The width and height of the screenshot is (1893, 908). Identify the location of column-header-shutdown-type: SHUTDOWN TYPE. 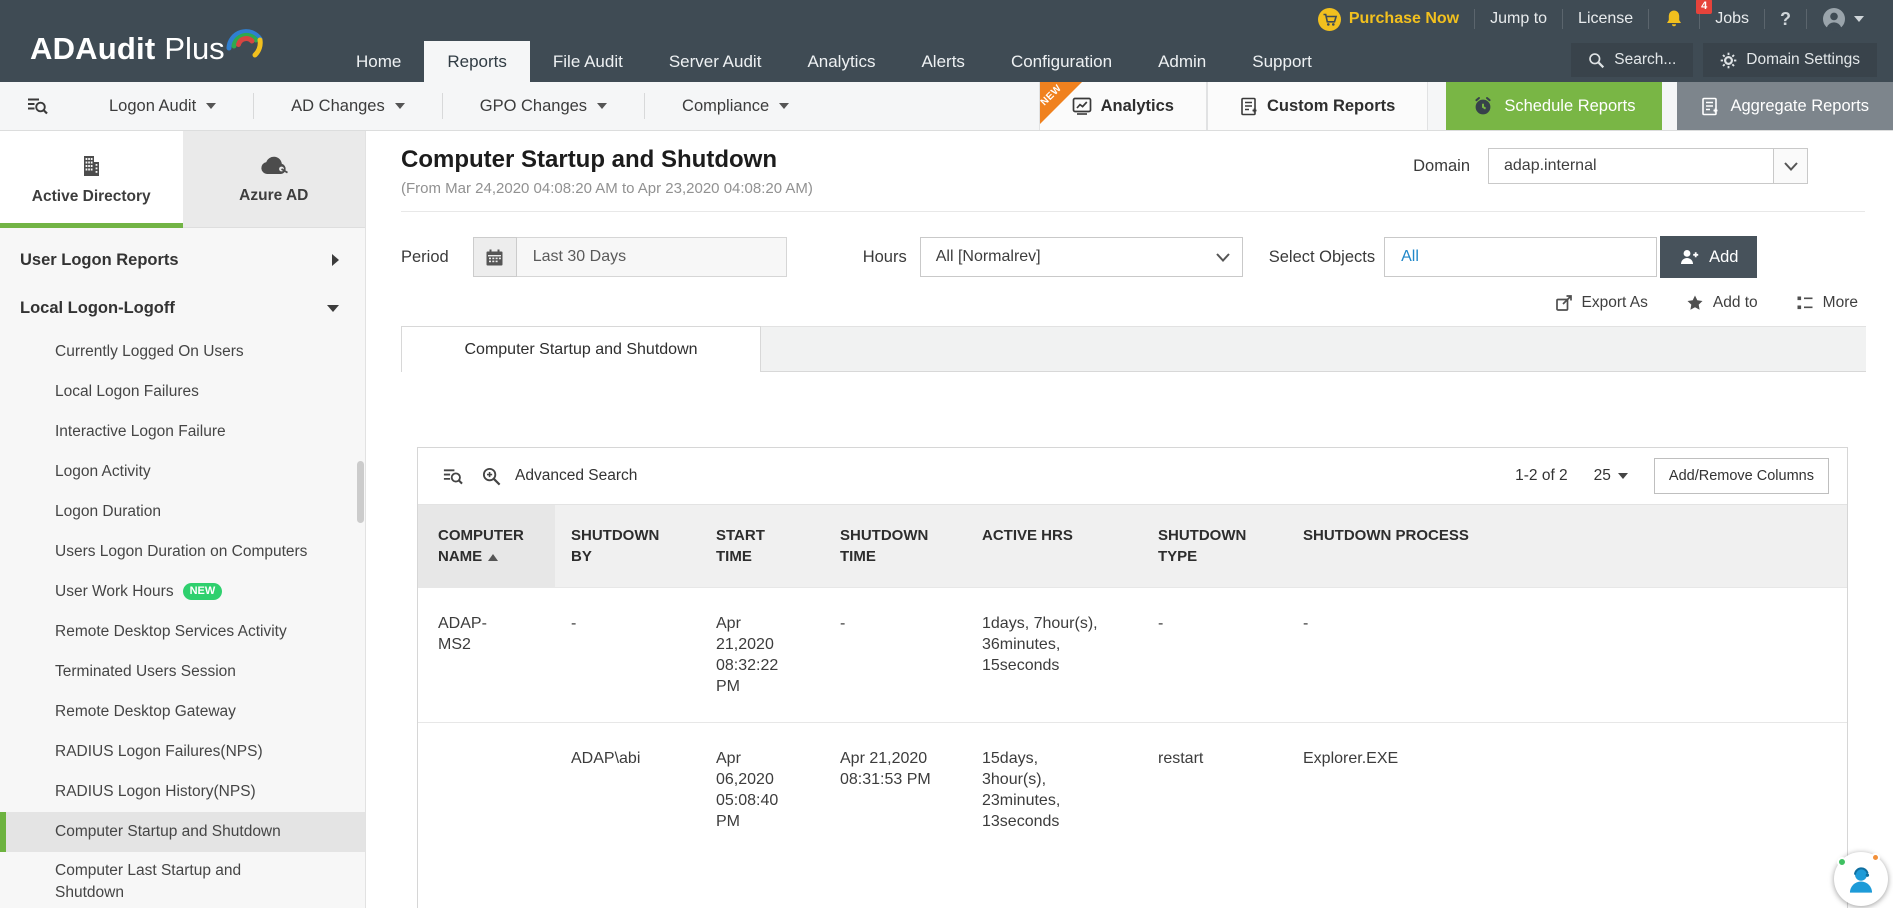
(1214, 546).